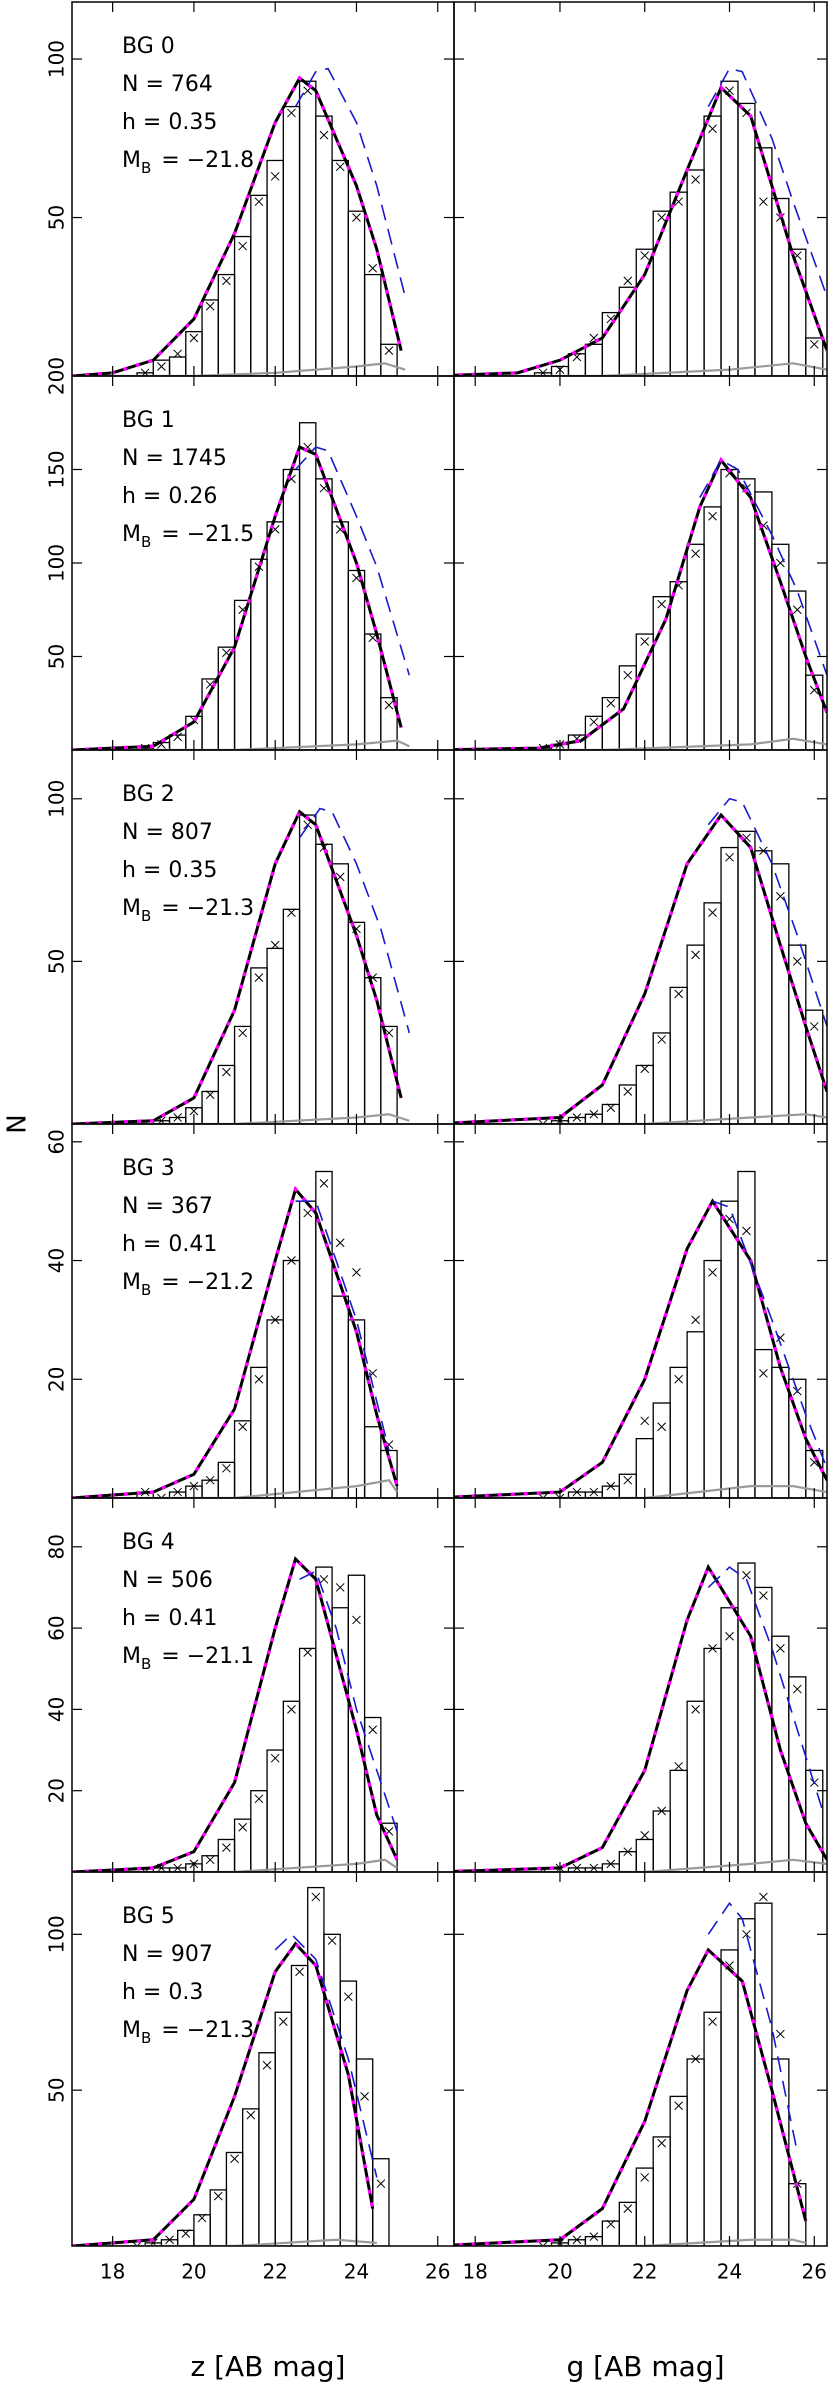 This screenshot has height=2395, width=830. What do you see at coordinates (57, 1790) in the screenshot?
I see `y-tick-label: 20` at bounding box center [57, 1790].